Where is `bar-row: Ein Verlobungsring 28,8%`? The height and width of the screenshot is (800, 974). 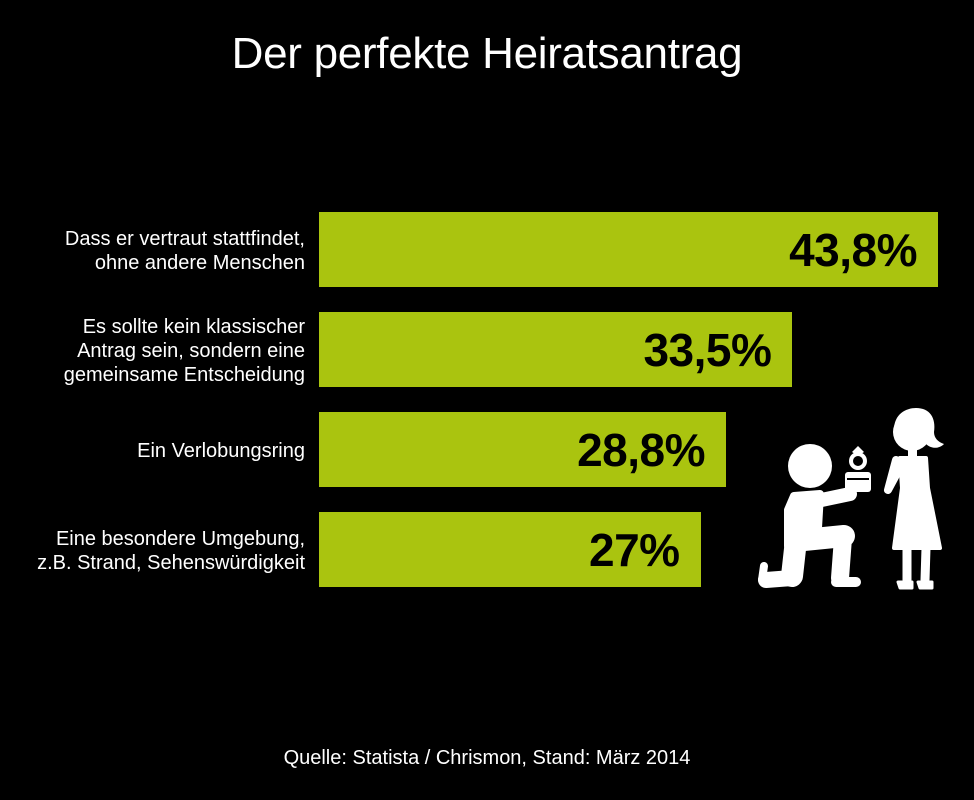
bar-row: Ein Verlobungsring 28,8% is located at coordinates (487, 449).